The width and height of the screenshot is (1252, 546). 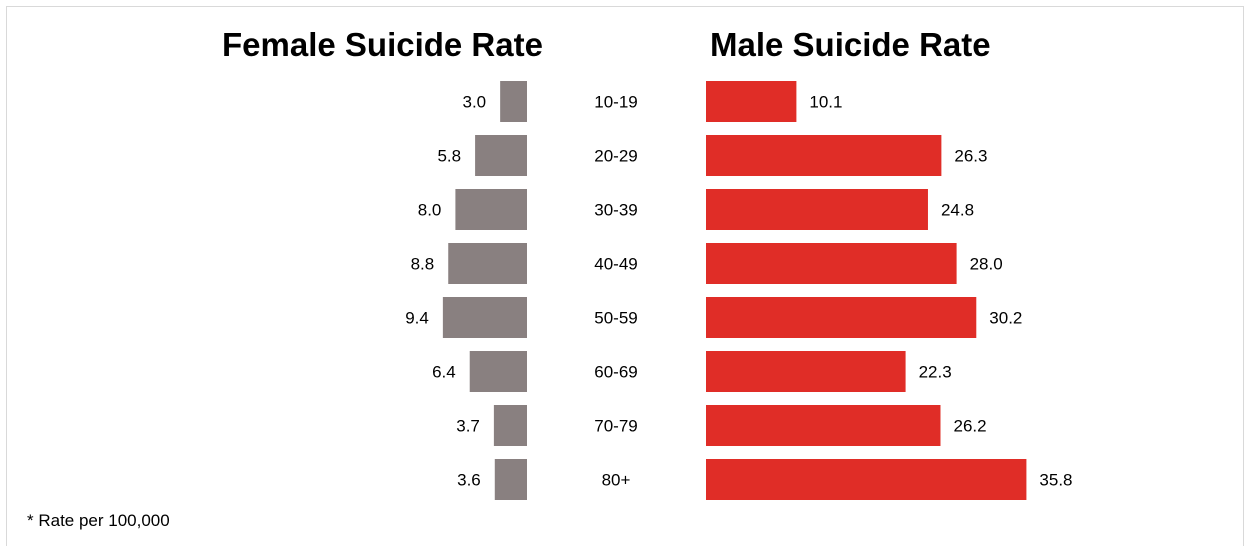 I want to click on age-group-label: 40-49, so click(x=615, y=264).